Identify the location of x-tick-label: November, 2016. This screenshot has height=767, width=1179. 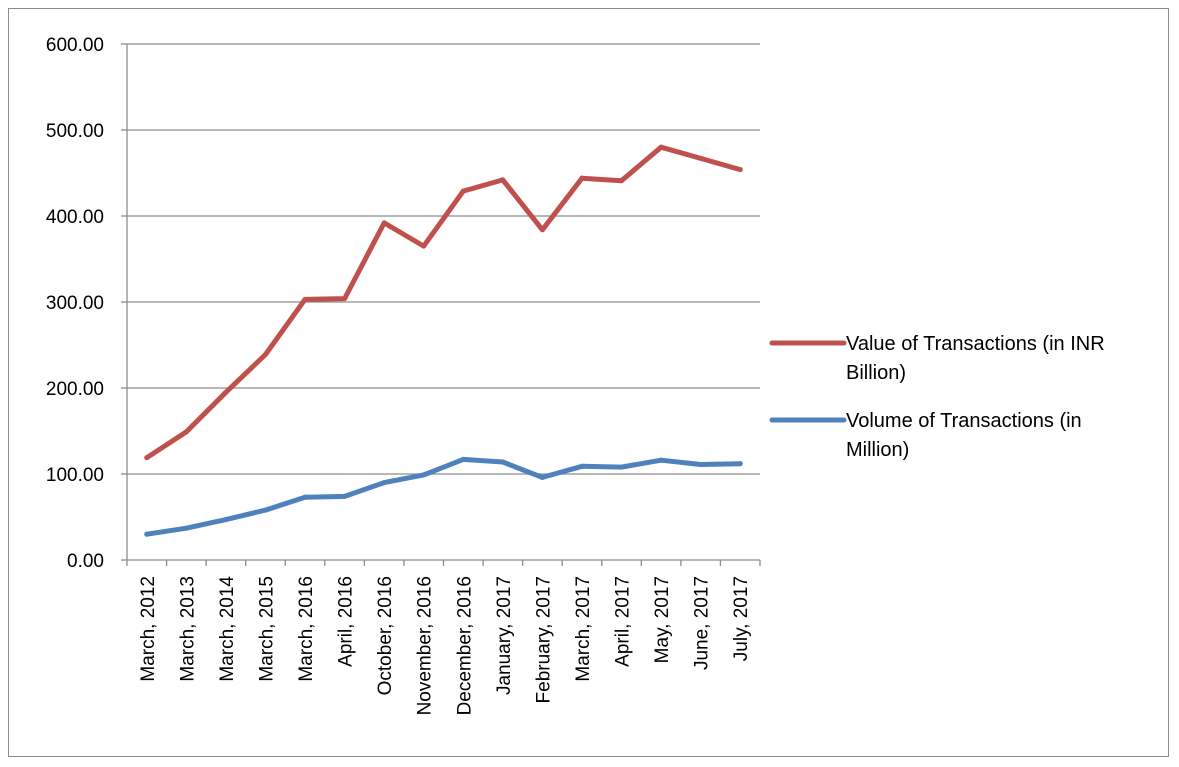
(425, 645).